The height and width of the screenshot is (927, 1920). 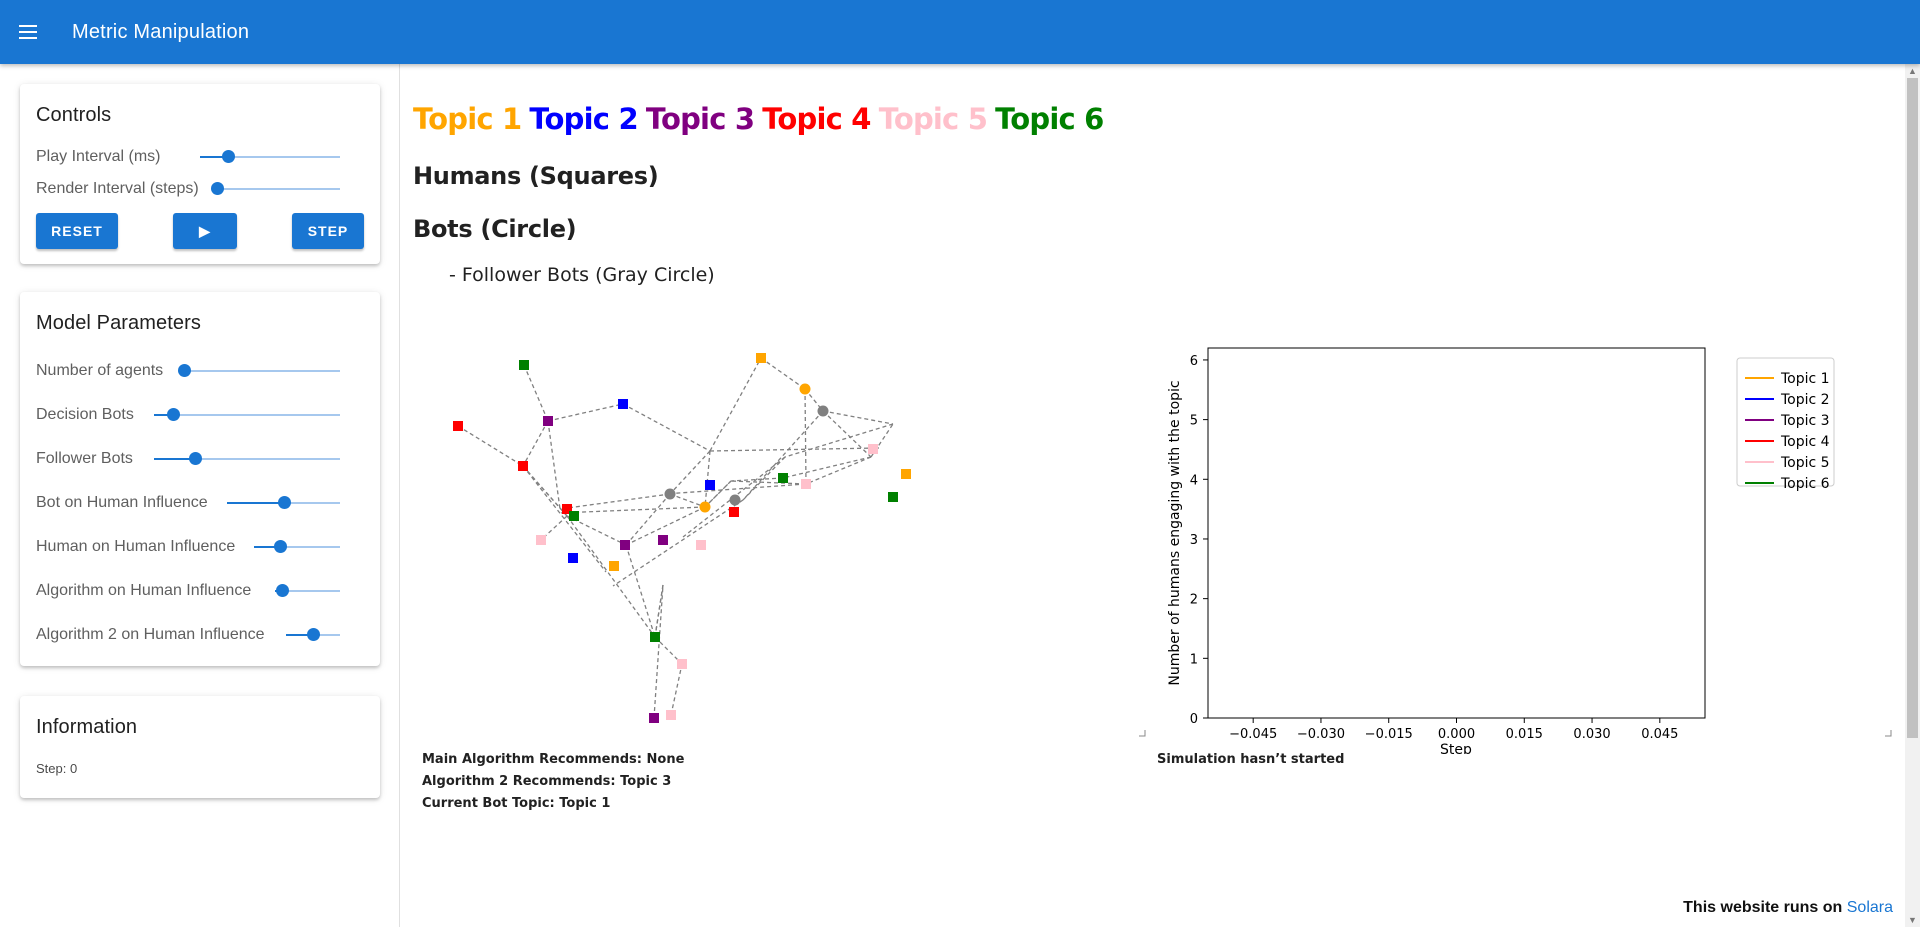 I want to click on plot-area, so click(x=1456, y=533).